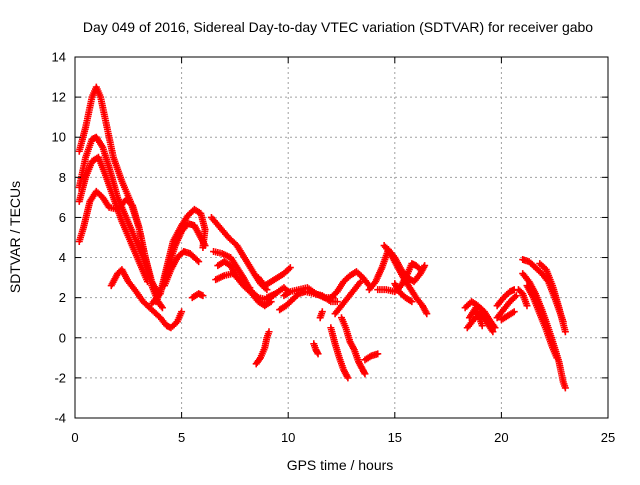  I want to click on series-track-an, so click(522, 298).